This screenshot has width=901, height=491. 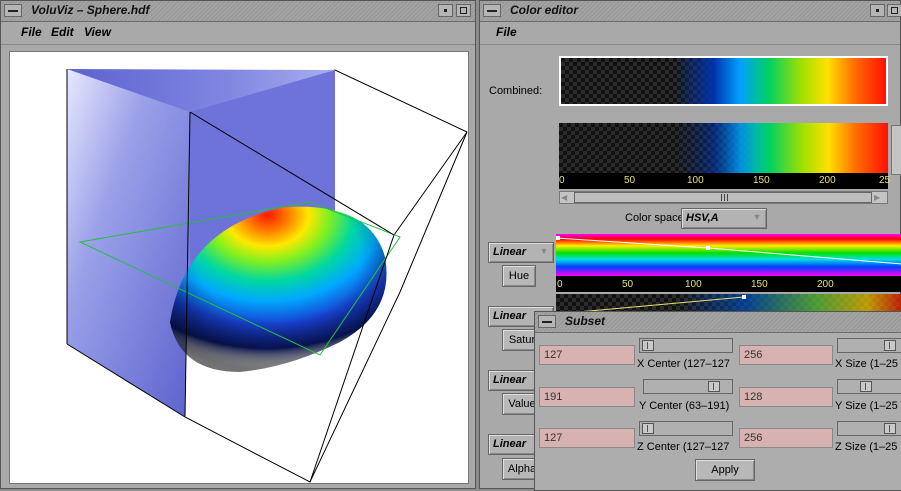 I want to click on y-center-slider, so click(x=688, y=386).